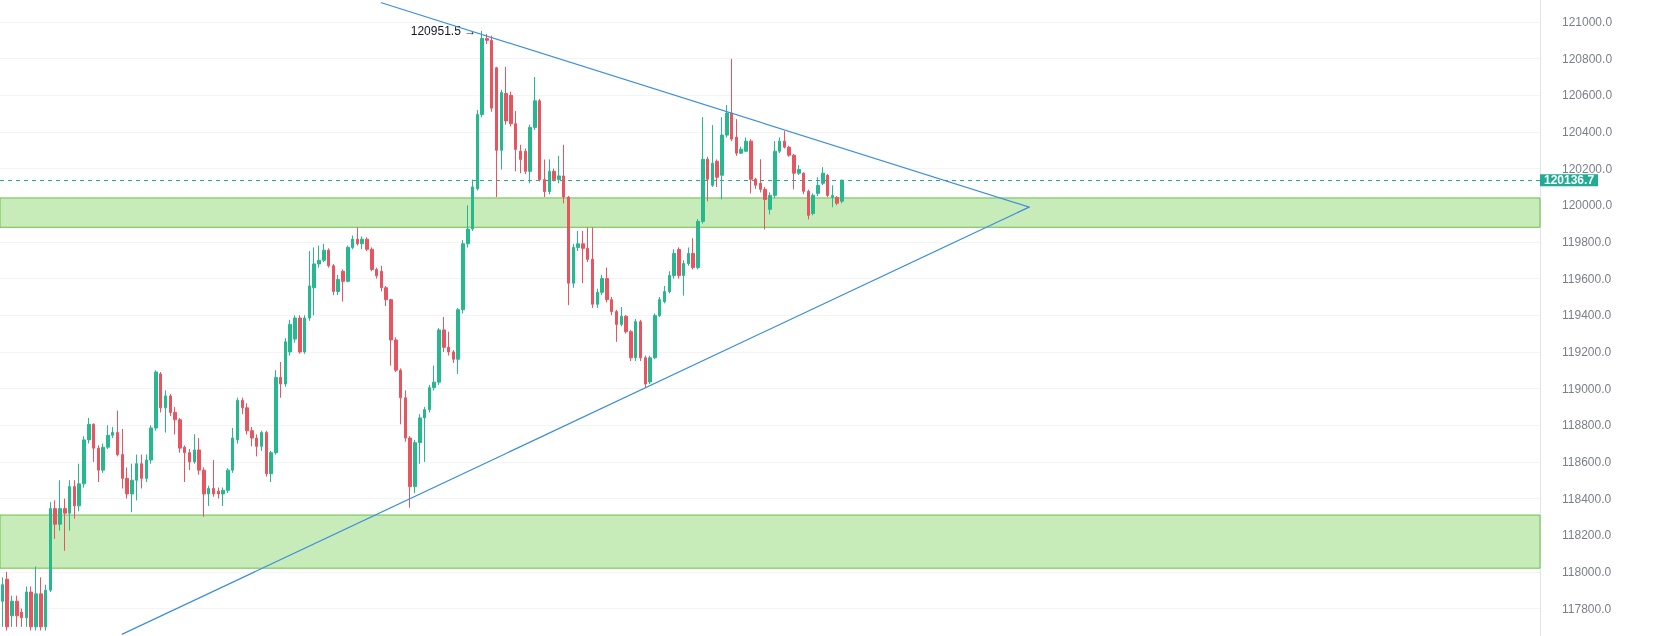  What do you see at coordinates (1587, 131) in the screenshot?
I see `y-tick-label: 120400.0` at bounding box center [1587, 131].